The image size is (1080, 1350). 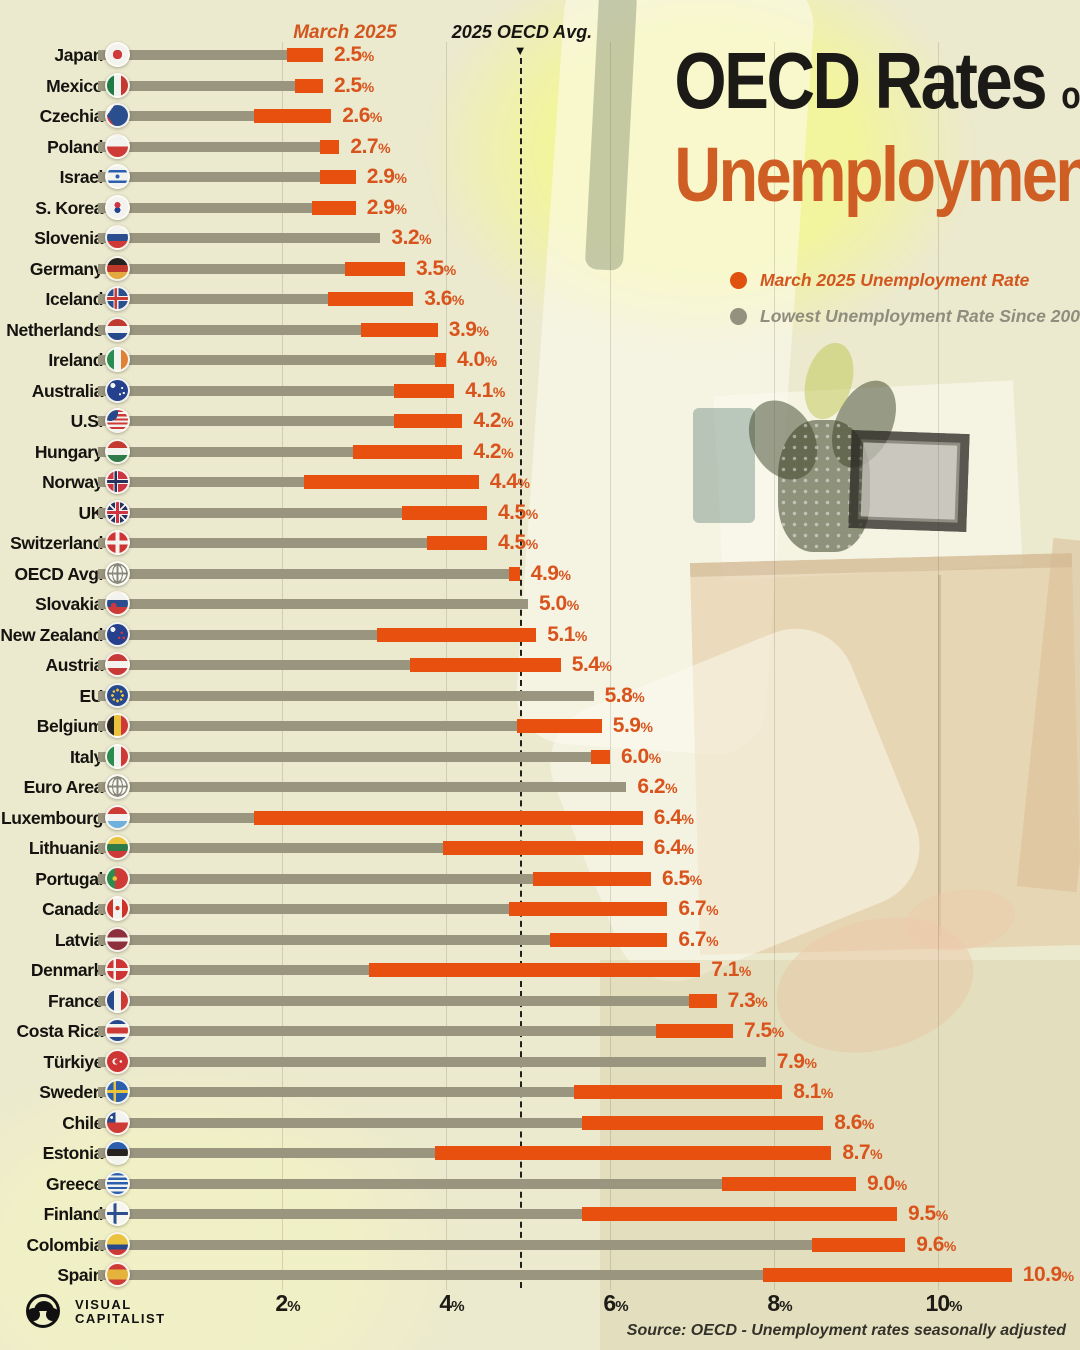 I want to click on value-label: 3.2%, so click(x=411, y=238).